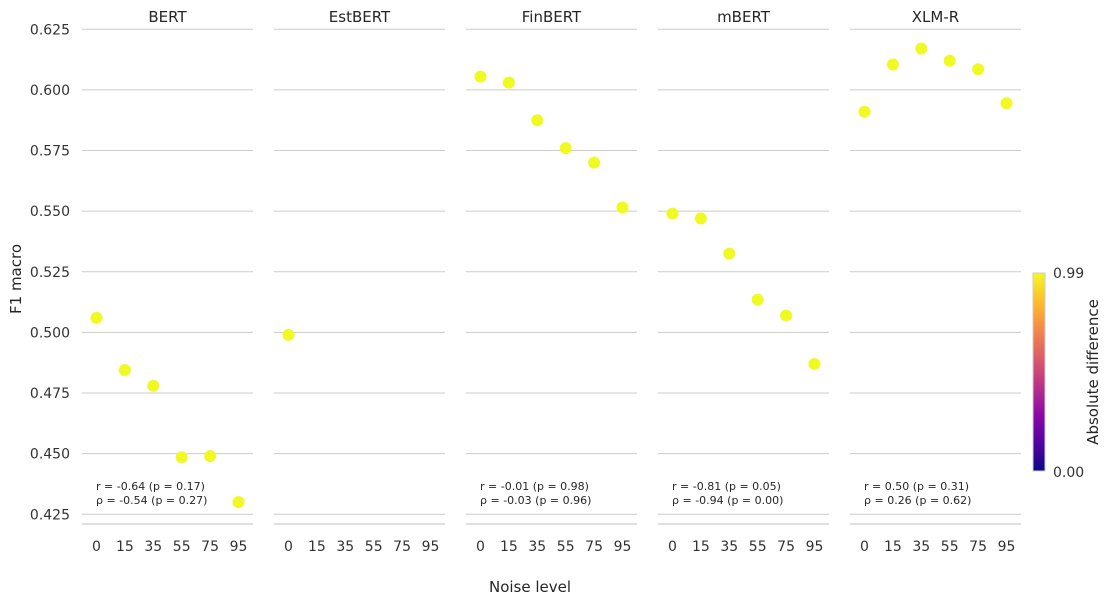  What do you see at coordinates (726, 486) in the screenshot?
I see `correlation-annotation: r = -0.81 (p = 0.05)` at bounding box center [726, 486].